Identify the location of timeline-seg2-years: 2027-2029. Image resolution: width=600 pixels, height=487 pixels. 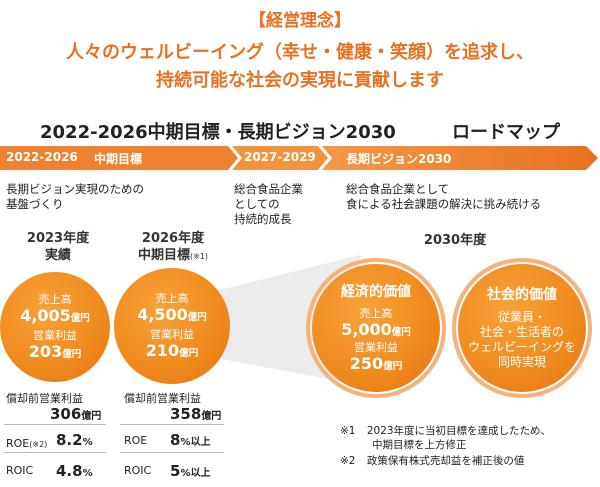
(280, 157).